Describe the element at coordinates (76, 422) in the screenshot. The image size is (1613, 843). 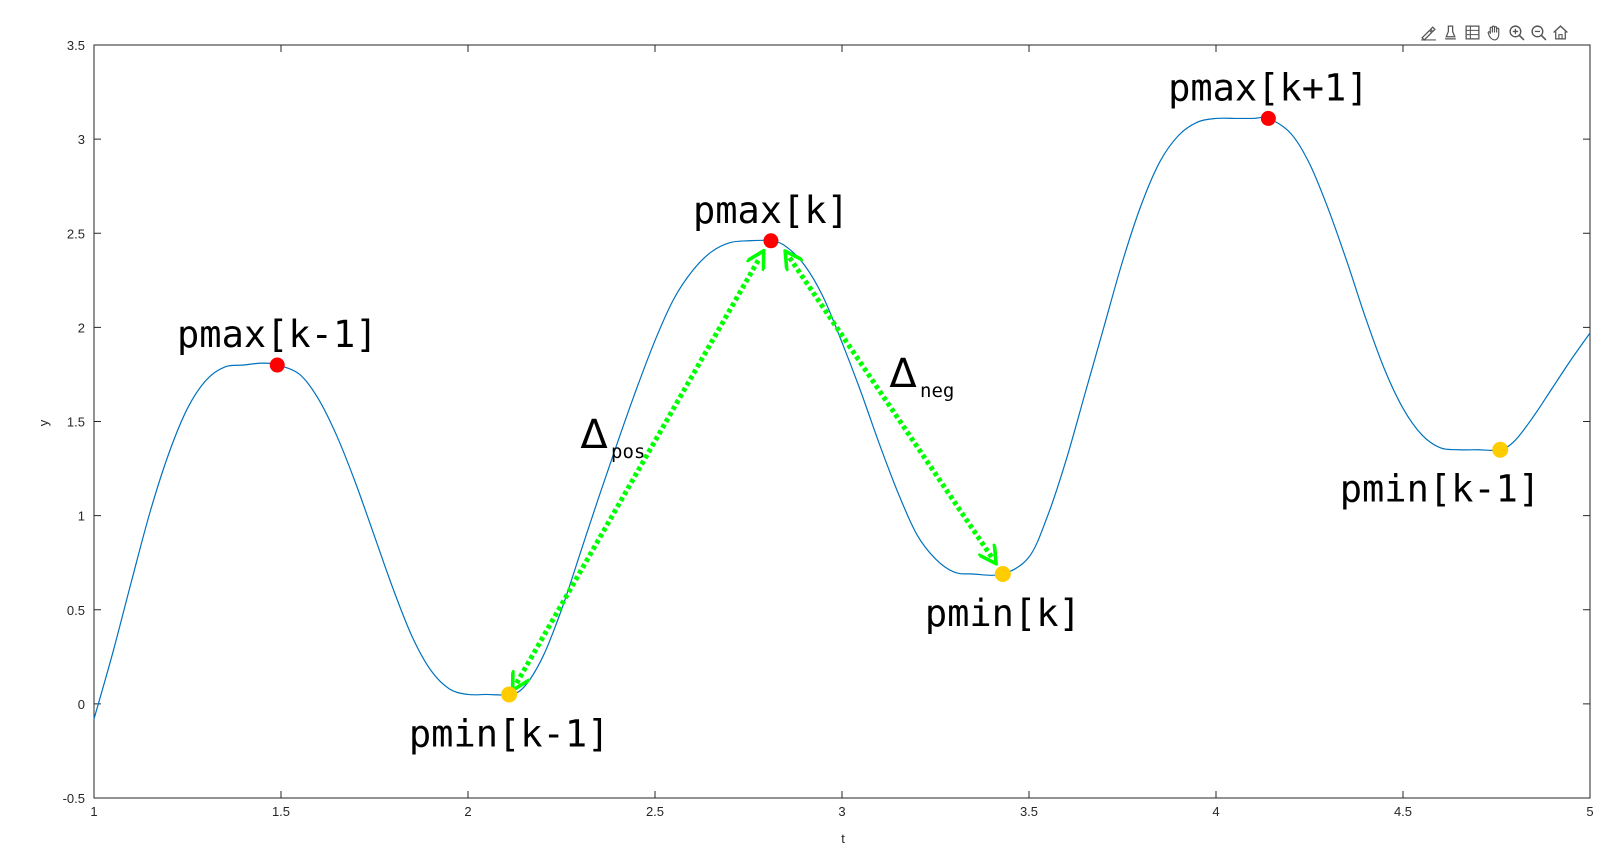
I see `y-tick-label: 1.5` at that location.